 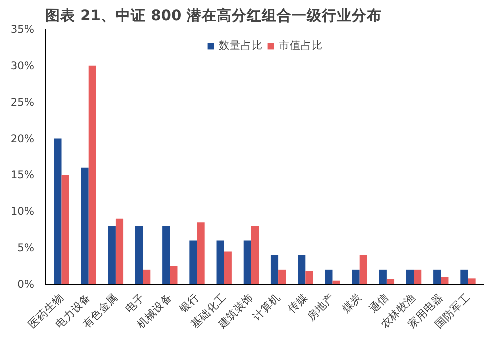 What do you see at coordinates (22, 211) in the screenshot?
I see `y-tick-label: 10%` at bounding box center [22, 211].